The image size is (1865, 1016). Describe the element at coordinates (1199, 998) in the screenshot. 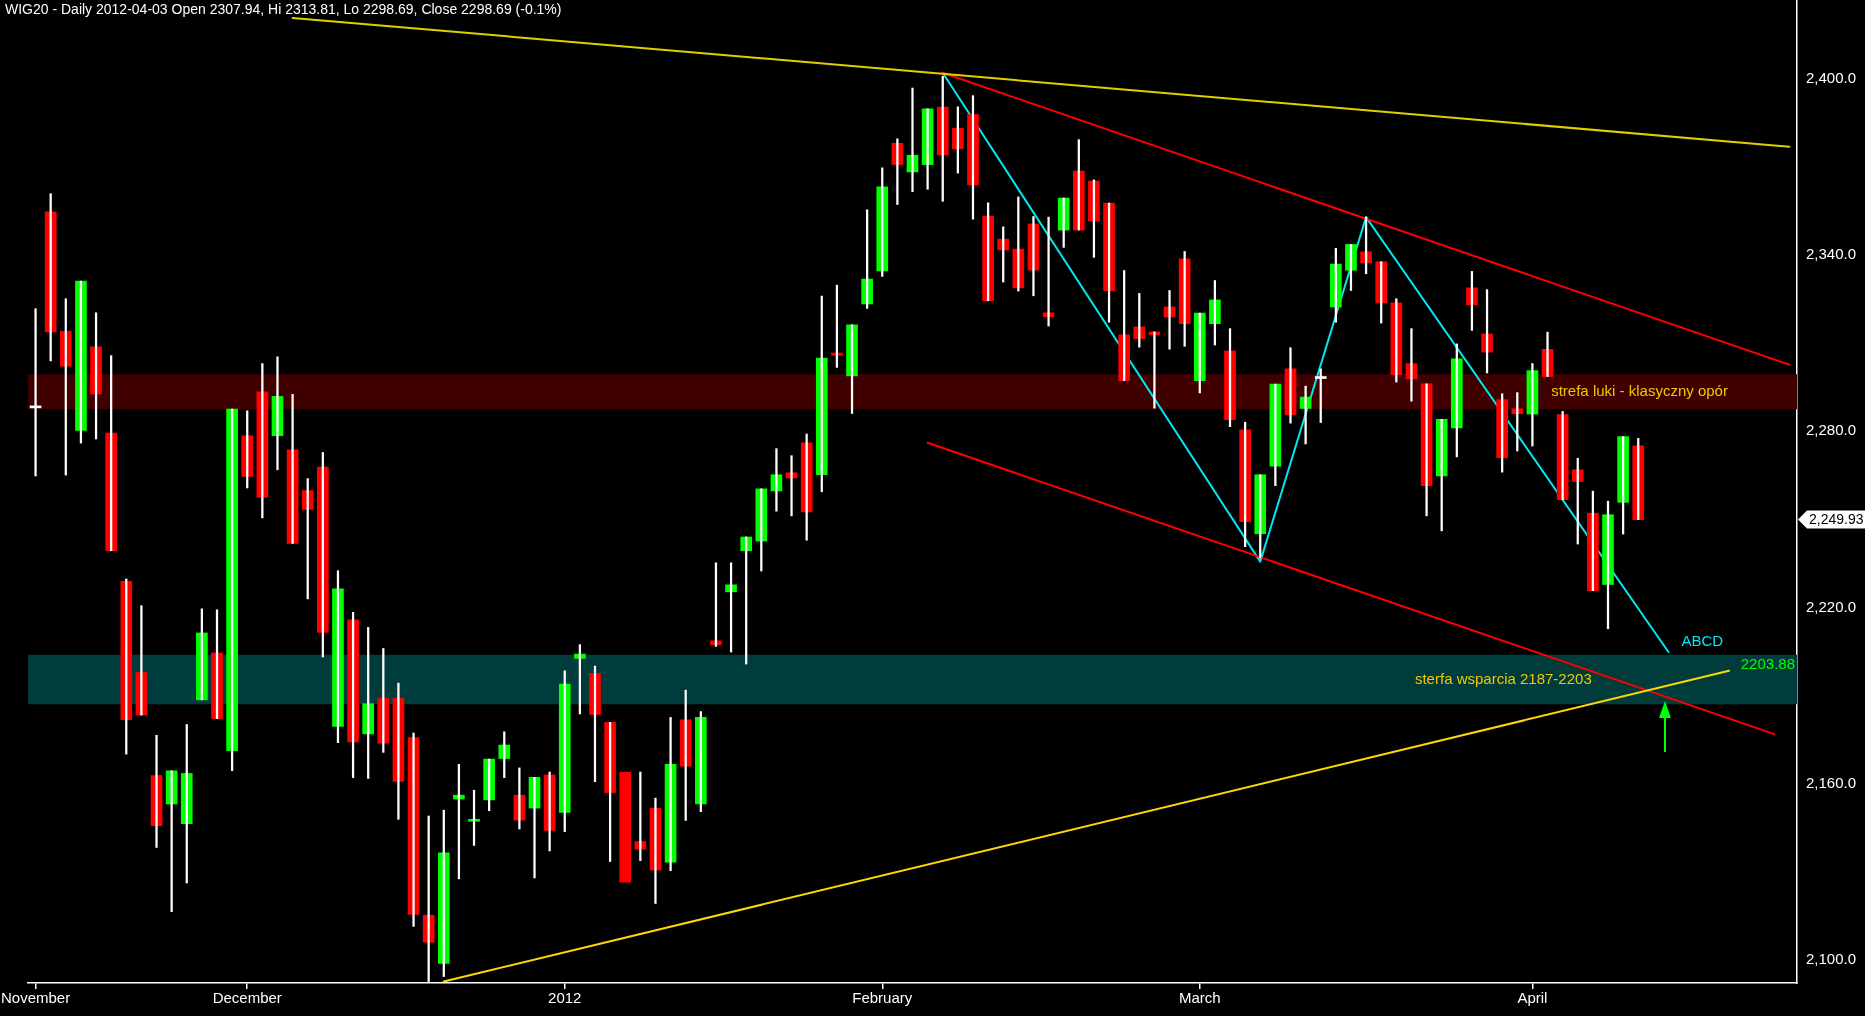

I see `x-tick-label: March` at that location.